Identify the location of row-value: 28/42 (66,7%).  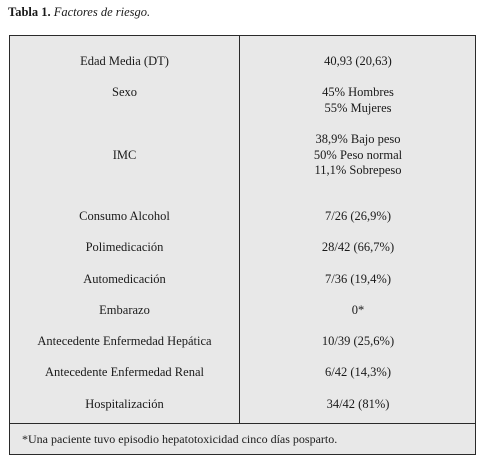
(358, 248).